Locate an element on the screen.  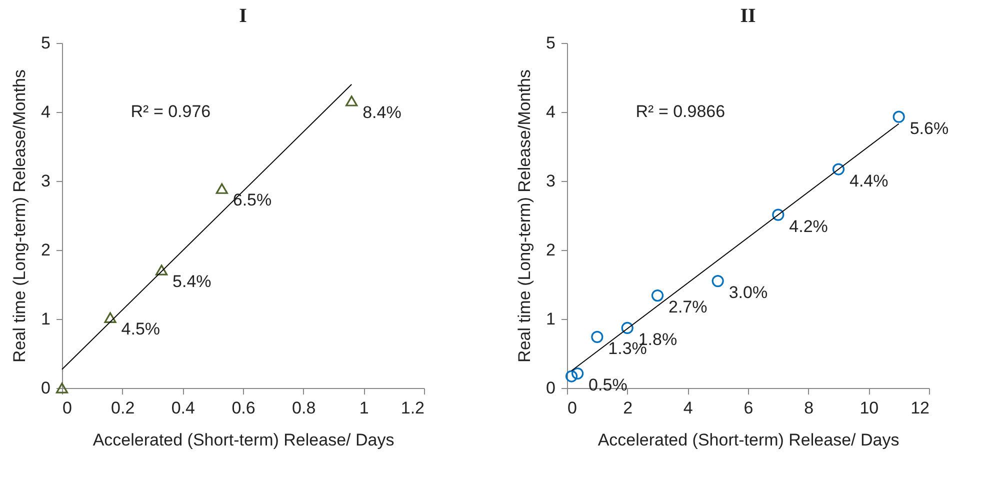
annotation: 2.7% is located at coordinates (688, 307).